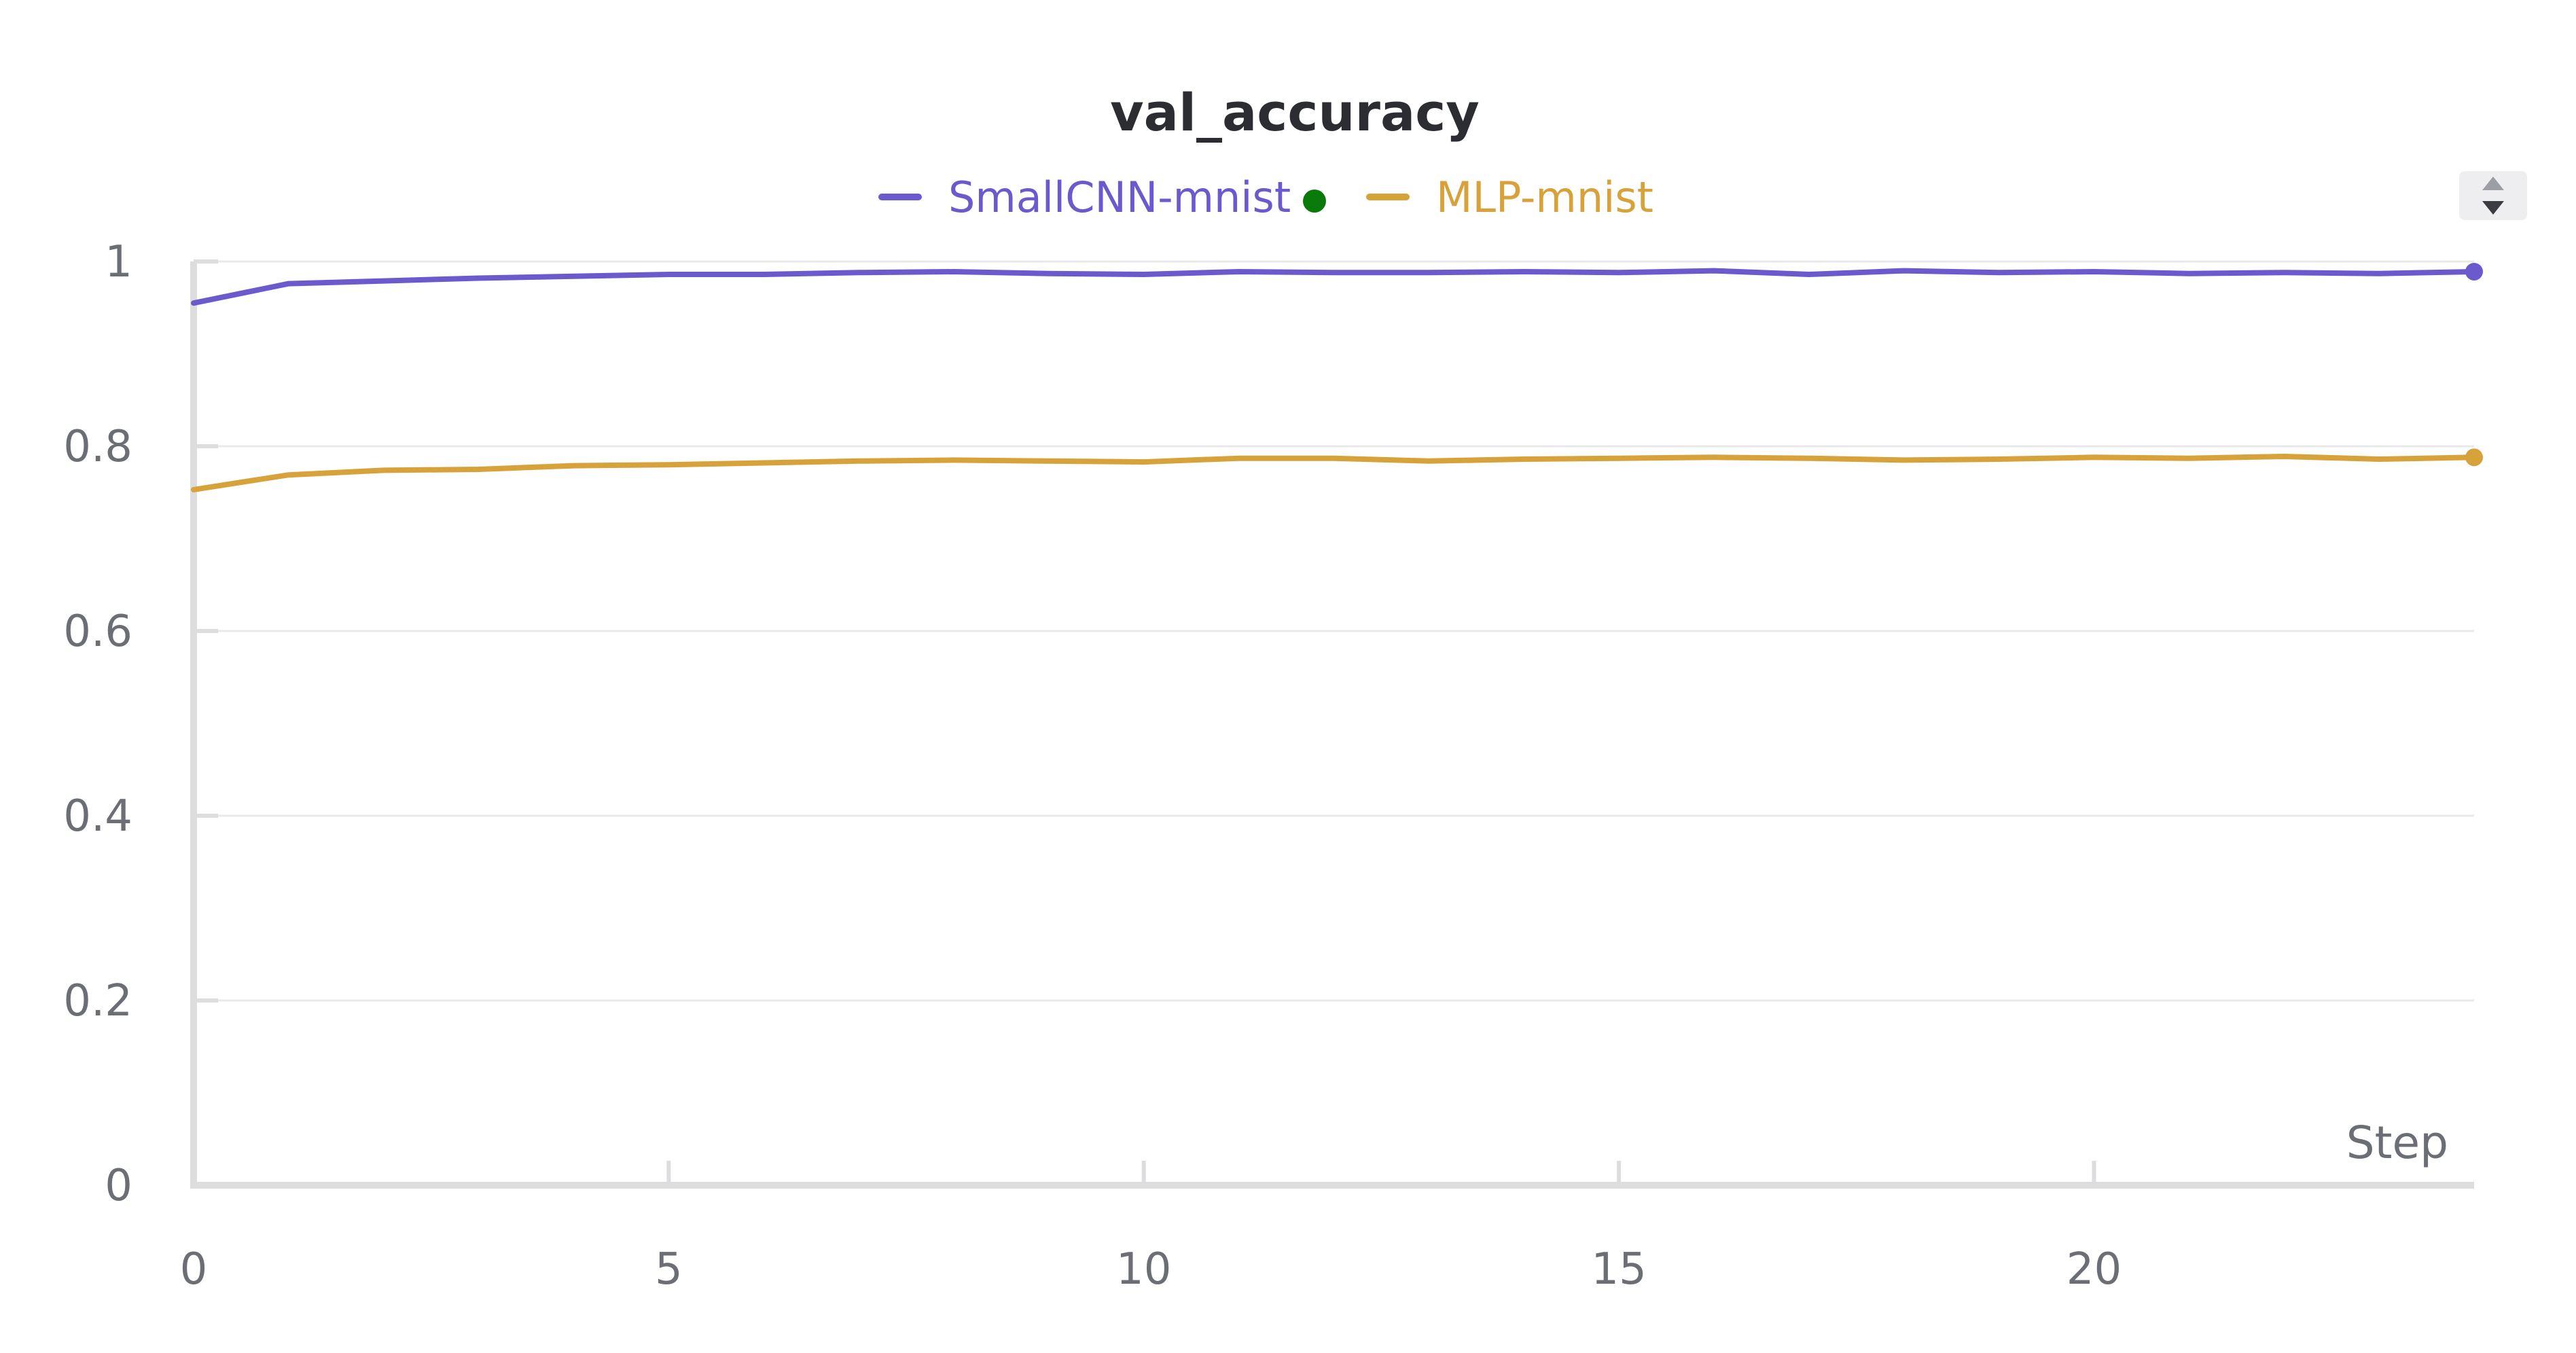 This screenshot has width=2576, height=1353. I want to click on y-tick-label: 0, so click(119, 1186).